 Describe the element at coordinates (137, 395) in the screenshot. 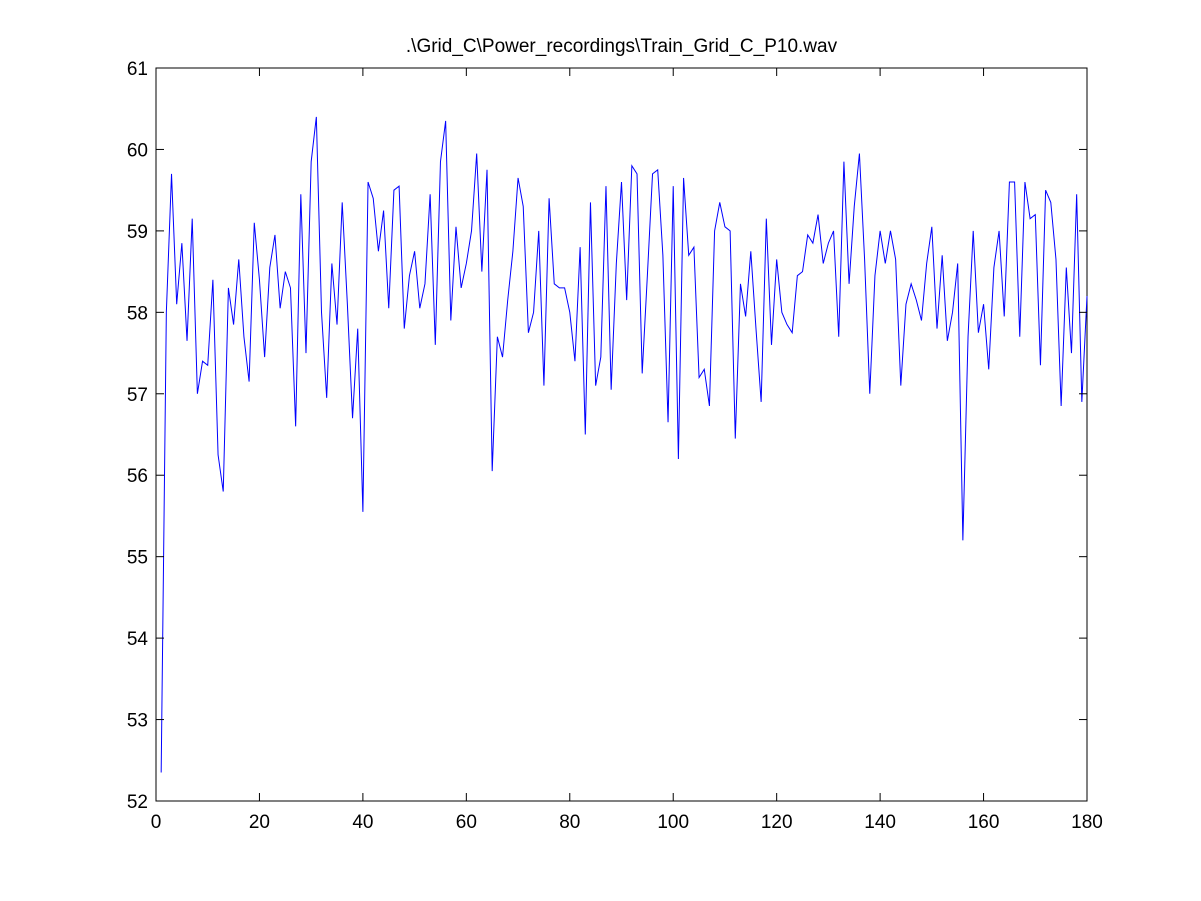

I see `y-tick-label: 57` at that location.